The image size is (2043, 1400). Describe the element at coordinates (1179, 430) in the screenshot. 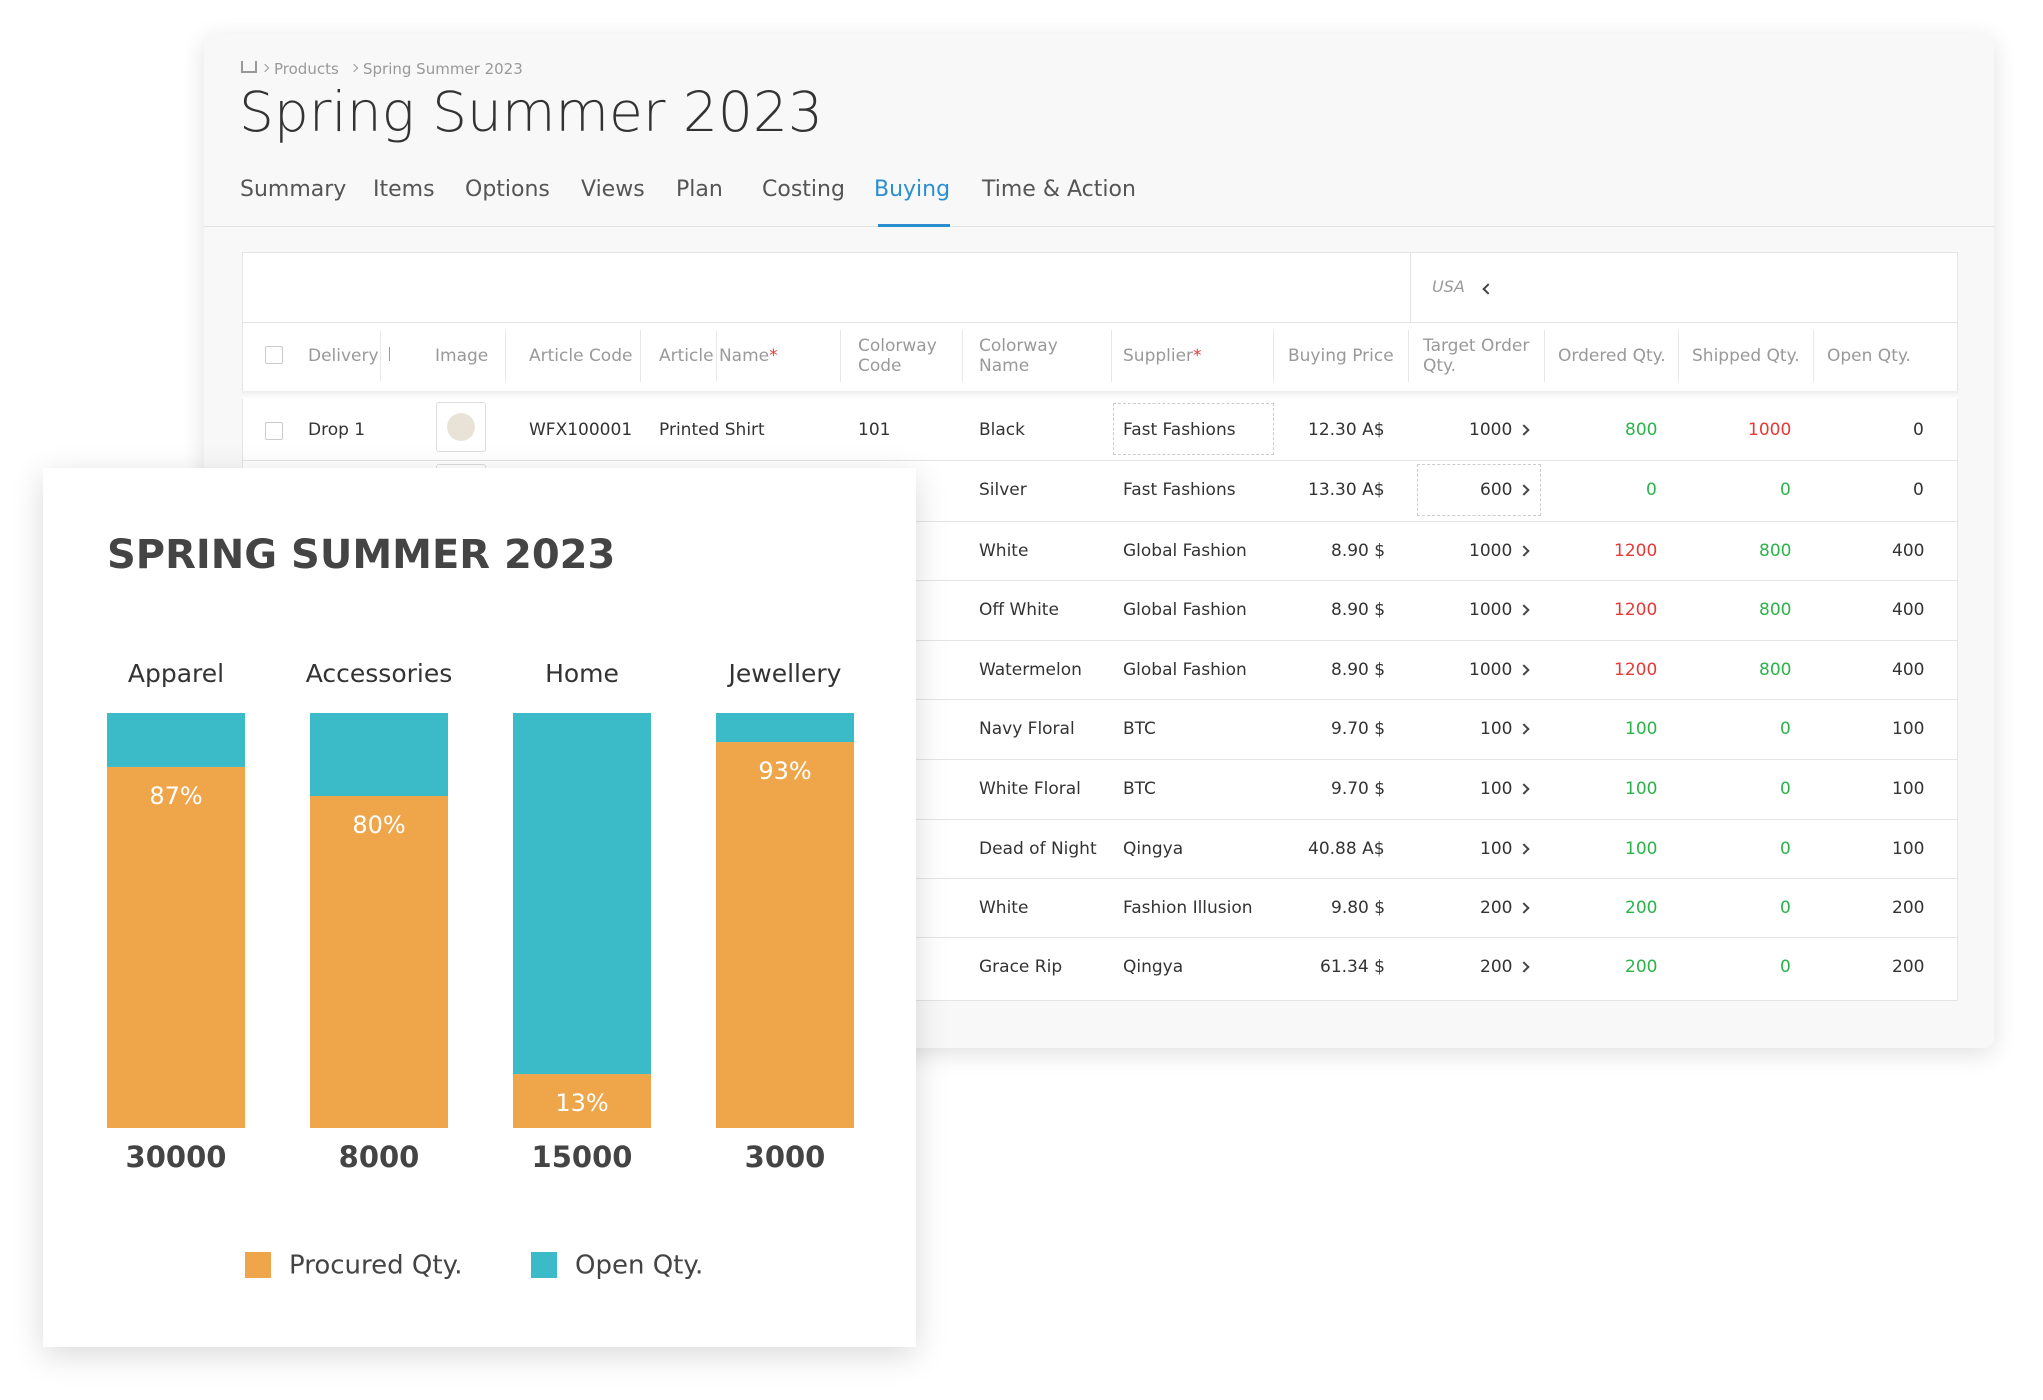

I see `table-cell: Fast Fashions` at that location.